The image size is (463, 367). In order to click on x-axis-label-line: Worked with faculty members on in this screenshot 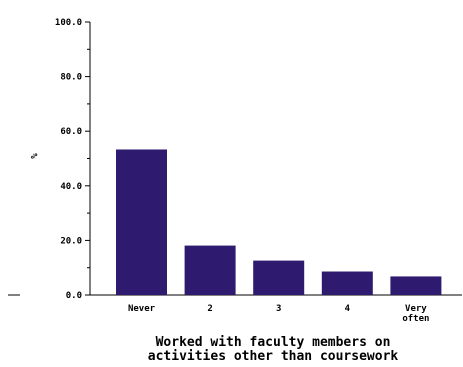, I will do `click(273, 342)`.